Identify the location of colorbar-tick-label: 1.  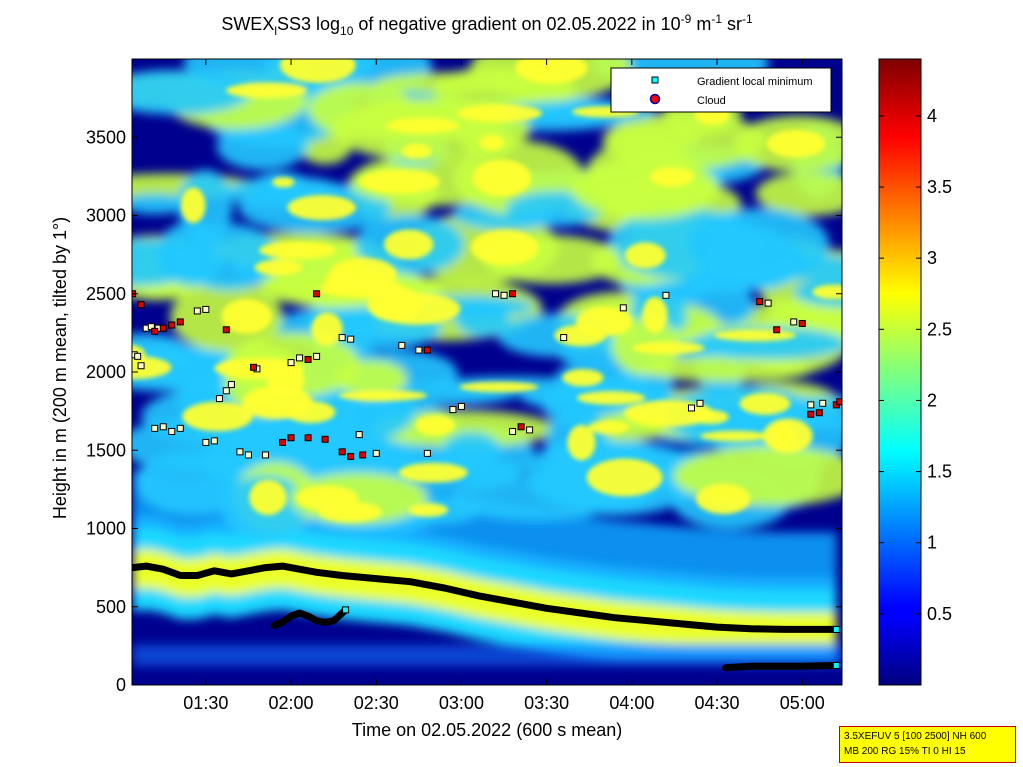
(932, 543).